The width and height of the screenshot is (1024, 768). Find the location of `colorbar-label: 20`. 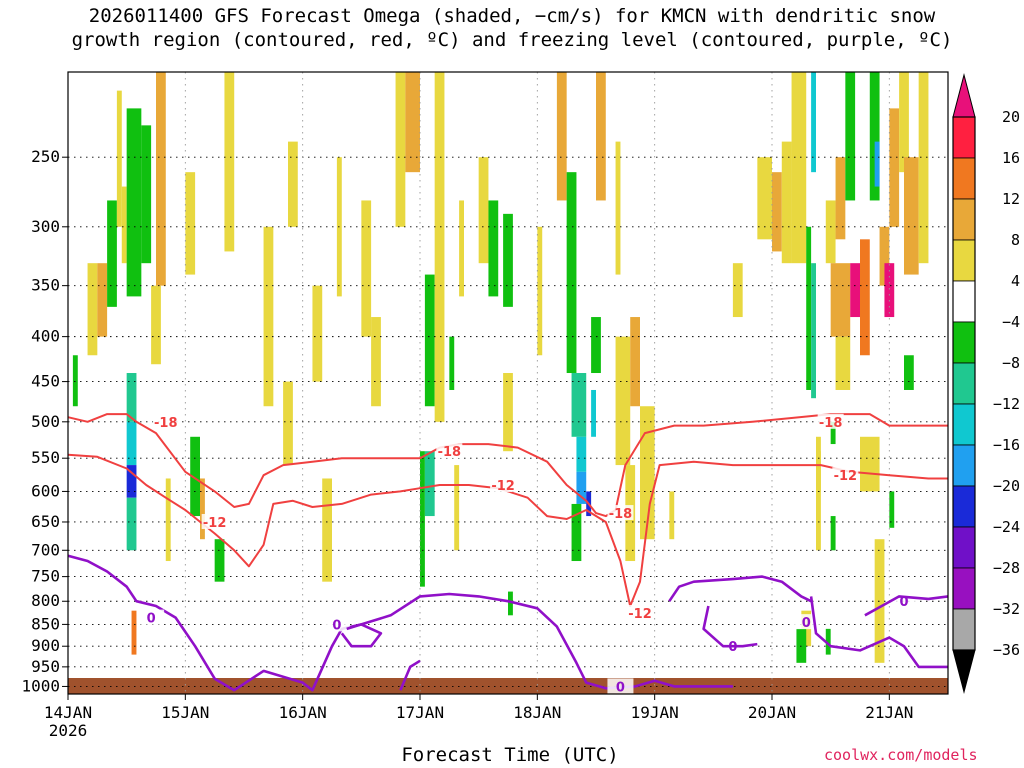

colorbar-label: 20 is located at coordinates (1011, 117).